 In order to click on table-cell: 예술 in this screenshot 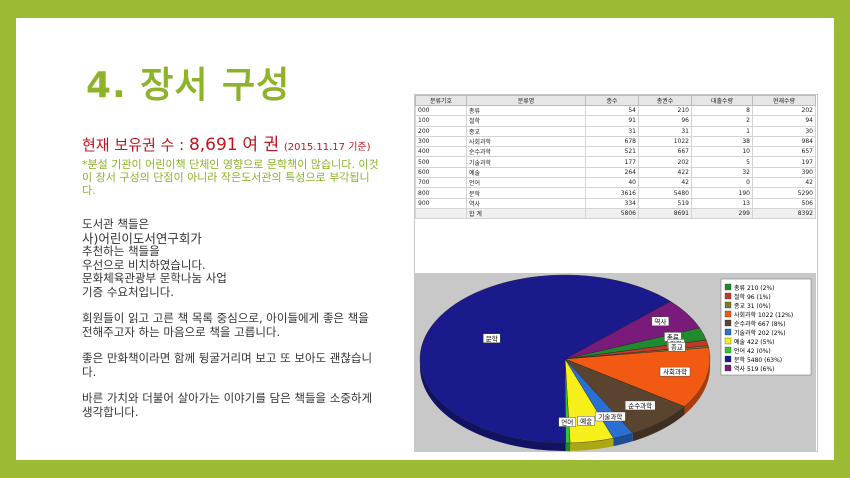, I will do `click(526, 172)`.